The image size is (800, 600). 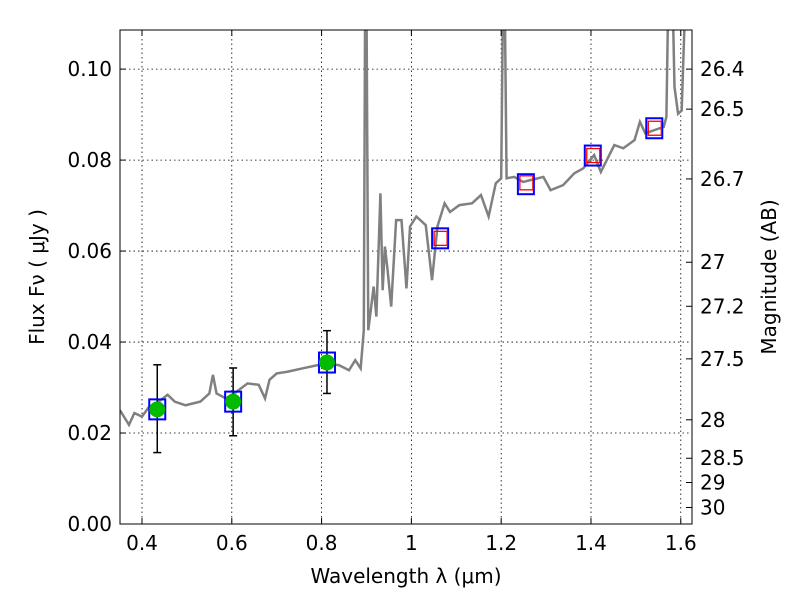 What do you see at coordinates (232, 543) in the screenshot?
I see `x-tick-label: 0.6` at bounding box center [232, 543].